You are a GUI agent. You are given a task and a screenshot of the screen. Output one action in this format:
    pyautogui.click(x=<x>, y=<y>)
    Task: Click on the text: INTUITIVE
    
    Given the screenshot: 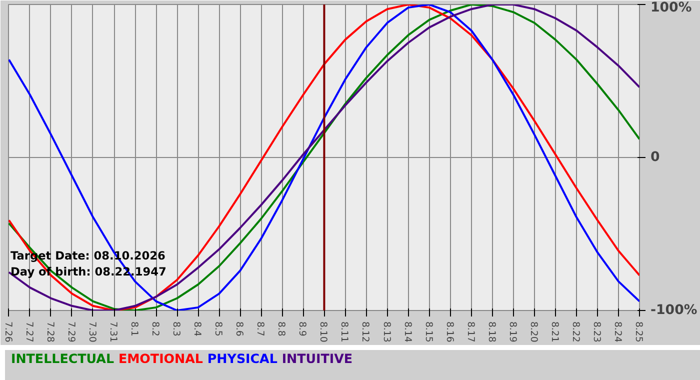 What is the action you would take?
    pyautogui.click(x=317, y=358)
    